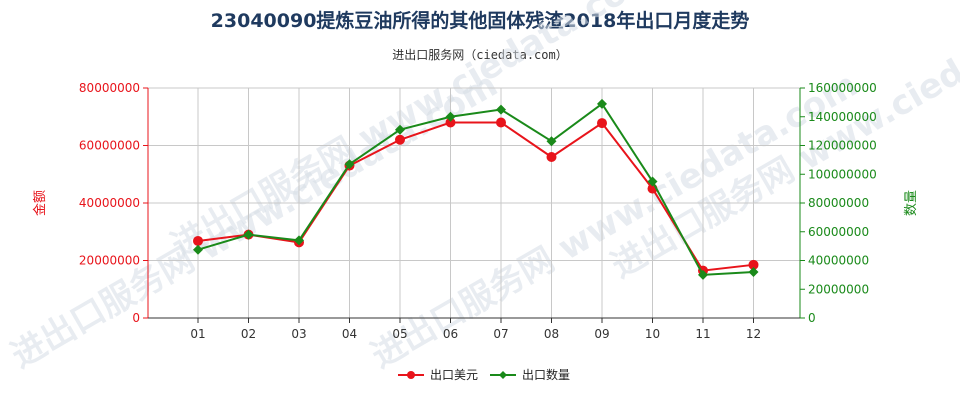  What do you see at coordinates (454, 375) in the screenshot?
I see `legend-label: 出口美元` at bounding box center [454, 375].